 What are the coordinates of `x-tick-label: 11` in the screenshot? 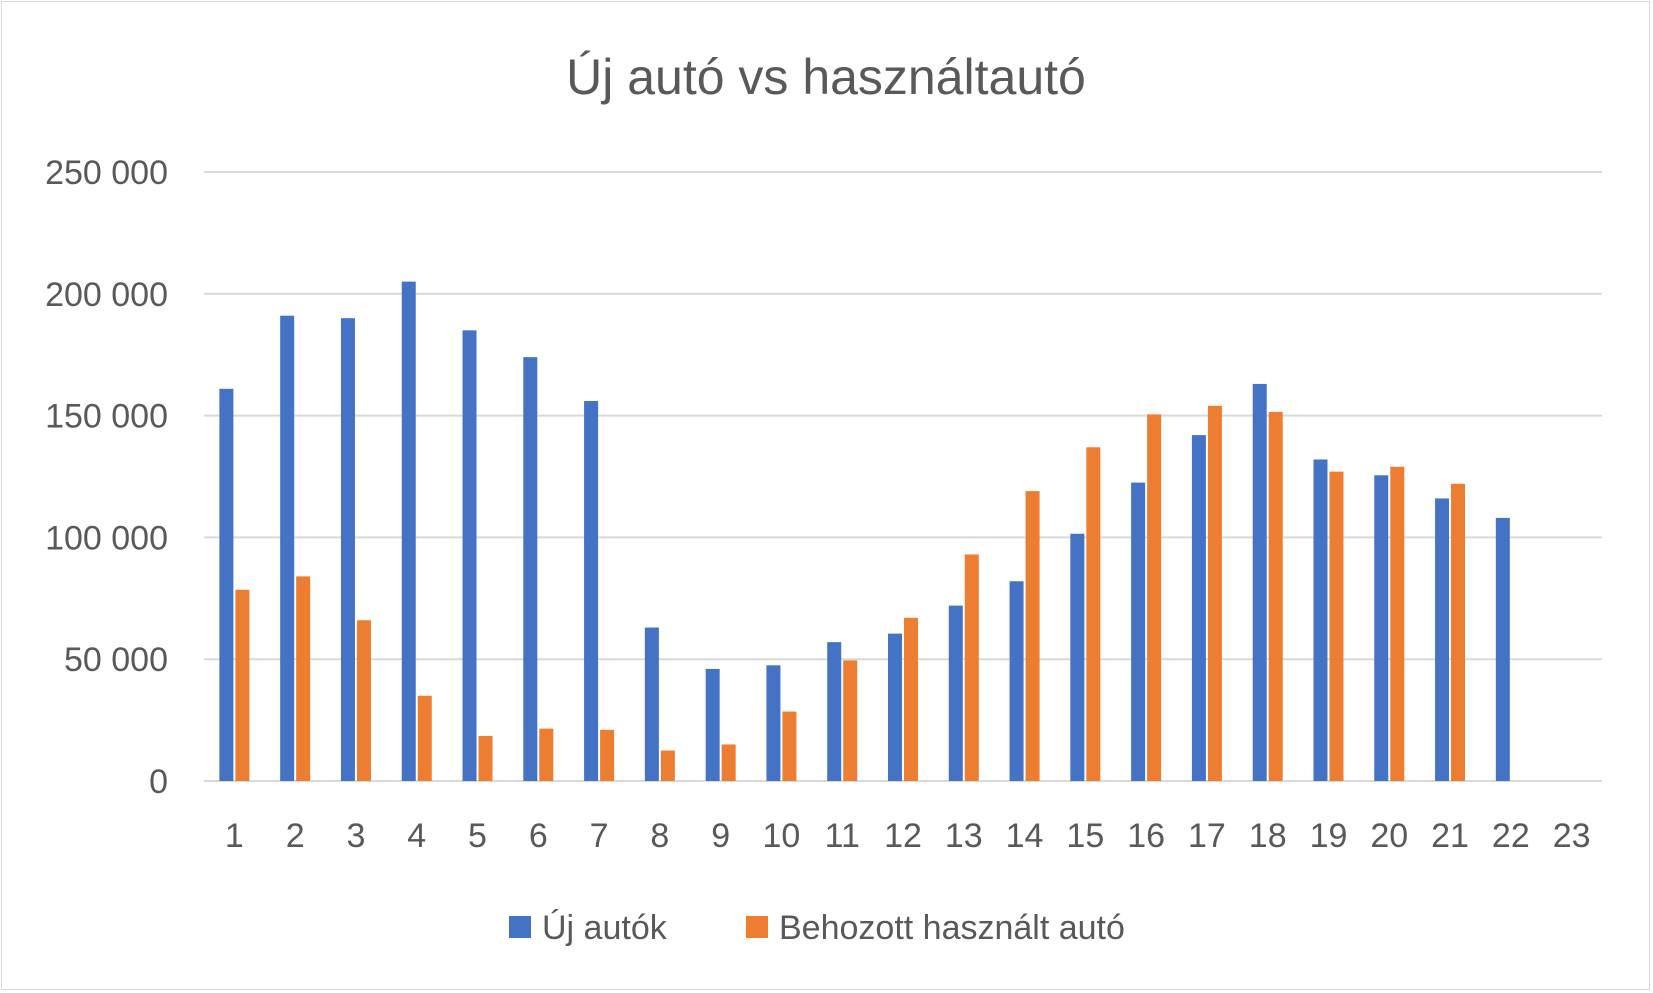 It's located at (842, 836).